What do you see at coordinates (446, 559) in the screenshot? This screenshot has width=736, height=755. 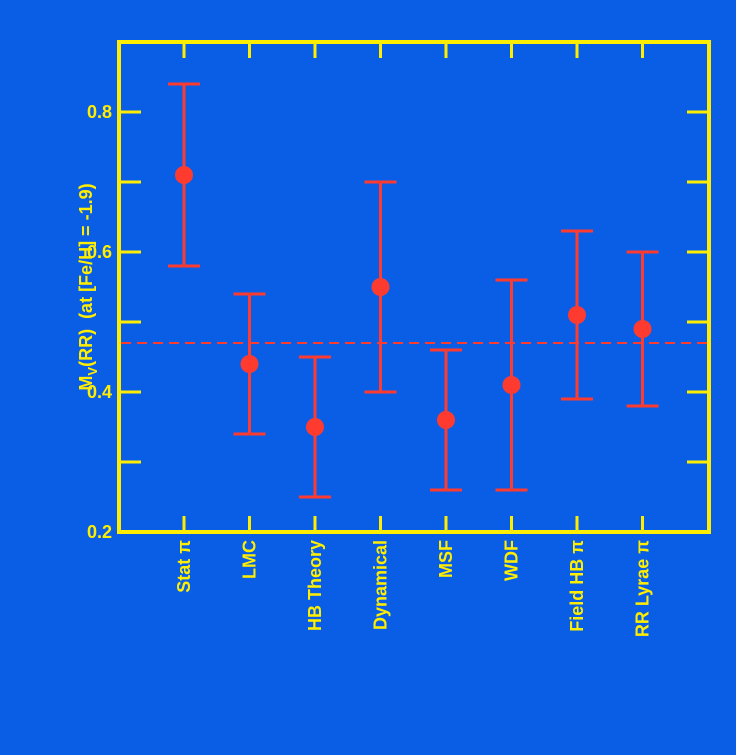 I see `x-category-label: MSF` at bounding box center [446, 559].